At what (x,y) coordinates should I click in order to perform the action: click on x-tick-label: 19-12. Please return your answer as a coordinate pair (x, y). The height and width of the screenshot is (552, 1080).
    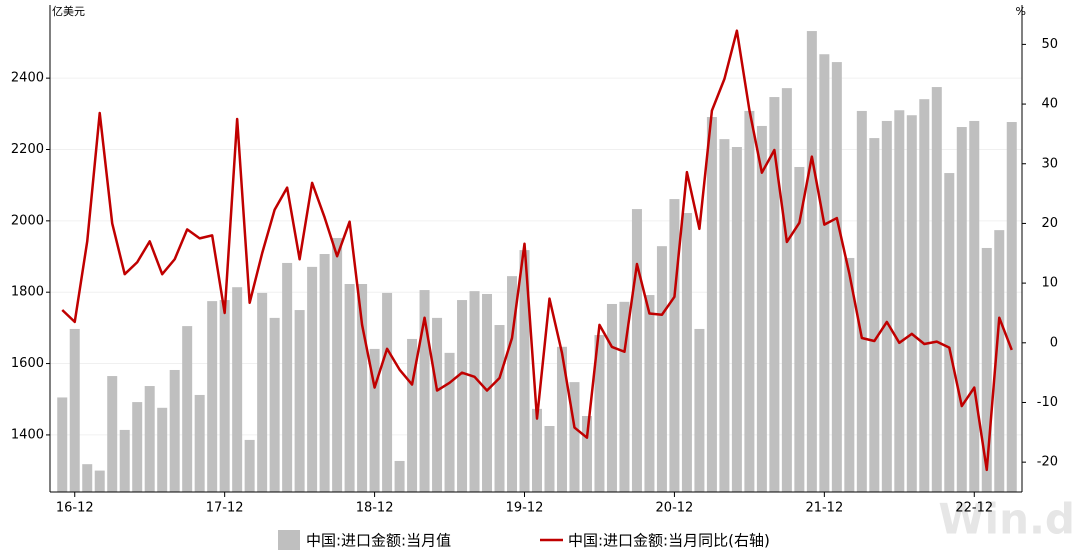
    Looking at the image, I should click on (525, 508).